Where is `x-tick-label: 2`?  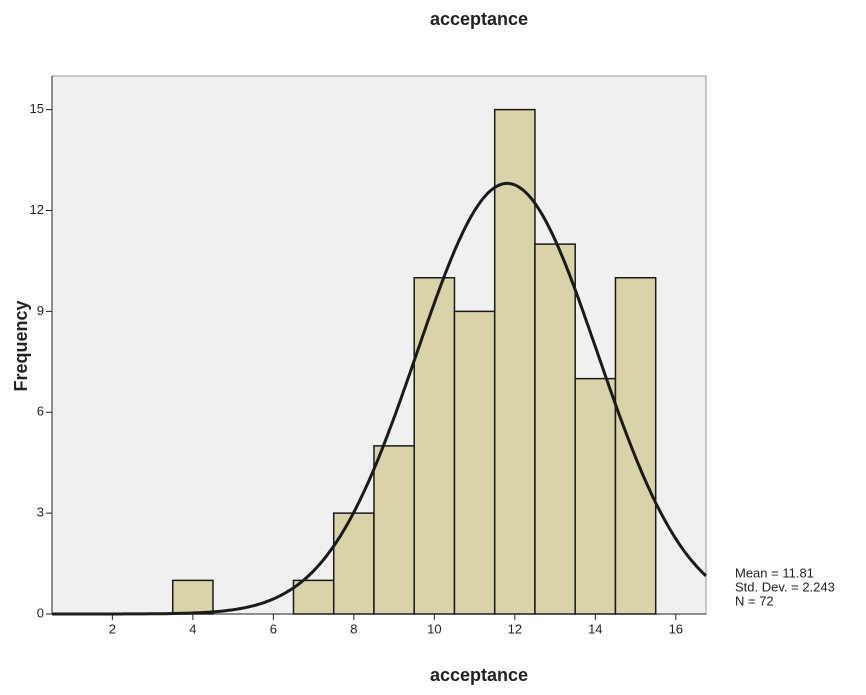 x-tick-label: 2 is located at coordinates (112, 628).